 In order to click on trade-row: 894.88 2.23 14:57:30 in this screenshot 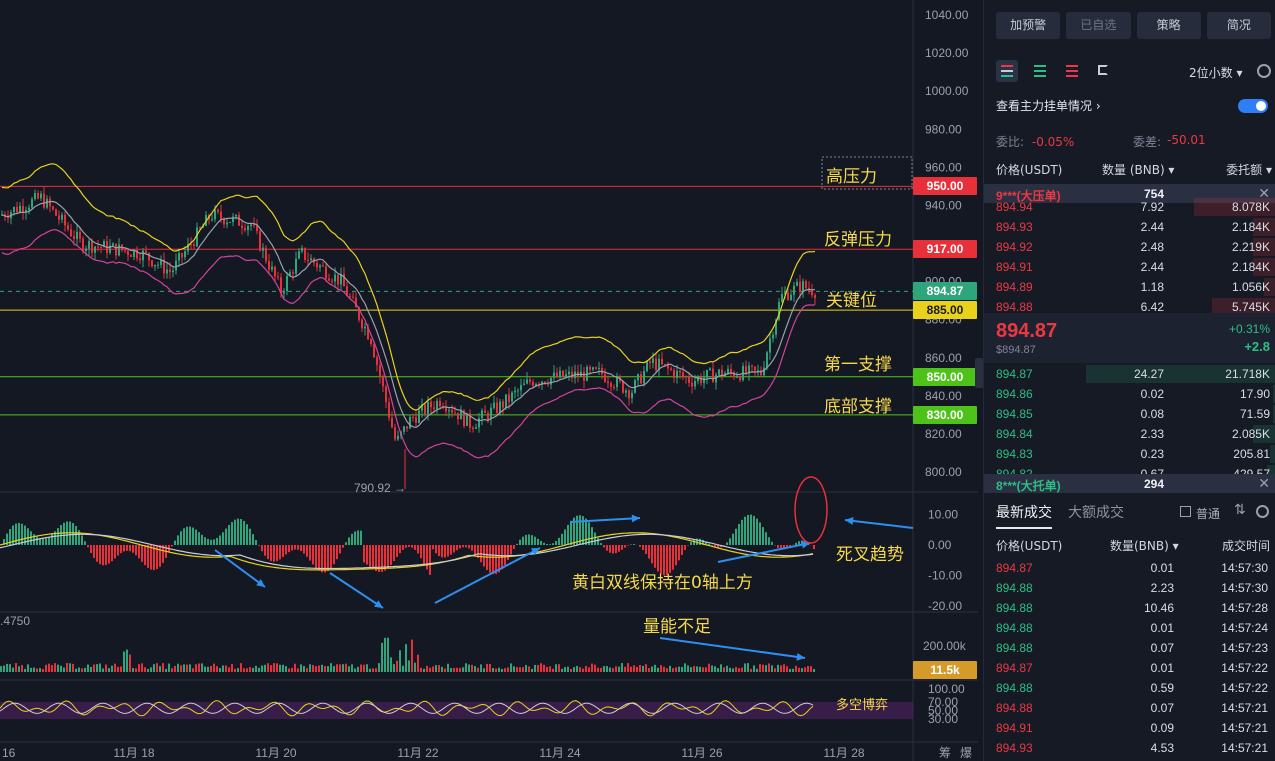, I will do `click(1134, 588)`.